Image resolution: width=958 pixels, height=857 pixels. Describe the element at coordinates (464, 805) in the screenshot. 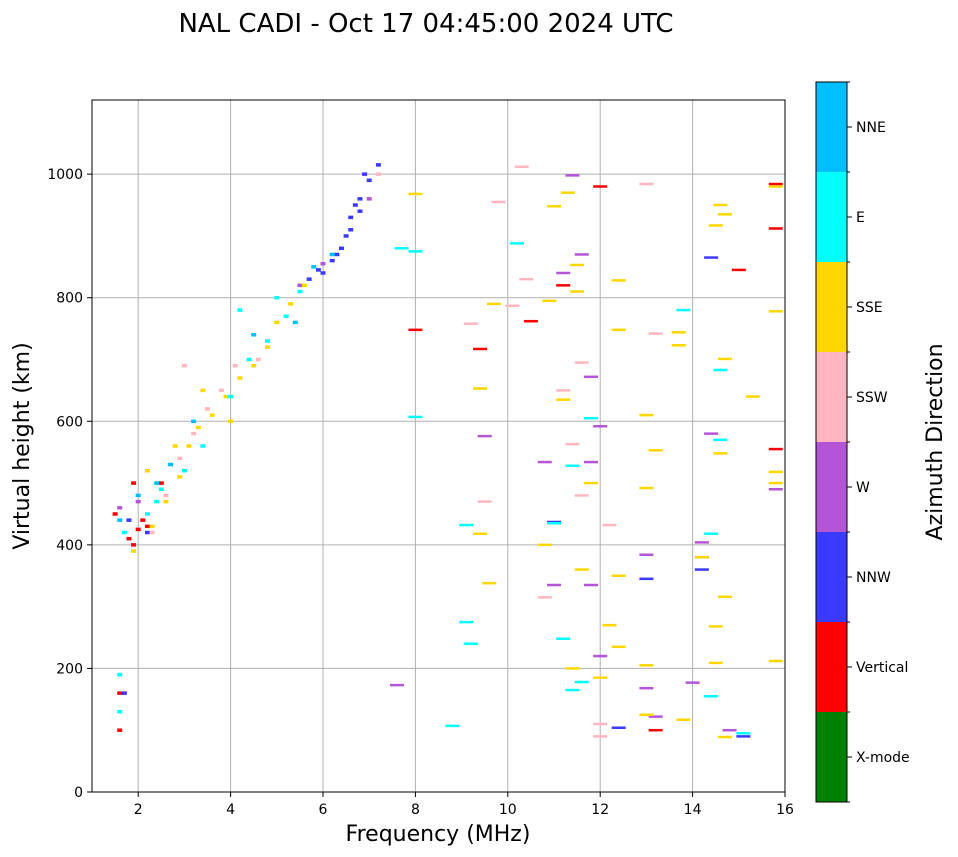

I see `x-axis-ticks: 2 4 6 8 10 12 14 16` at that location.